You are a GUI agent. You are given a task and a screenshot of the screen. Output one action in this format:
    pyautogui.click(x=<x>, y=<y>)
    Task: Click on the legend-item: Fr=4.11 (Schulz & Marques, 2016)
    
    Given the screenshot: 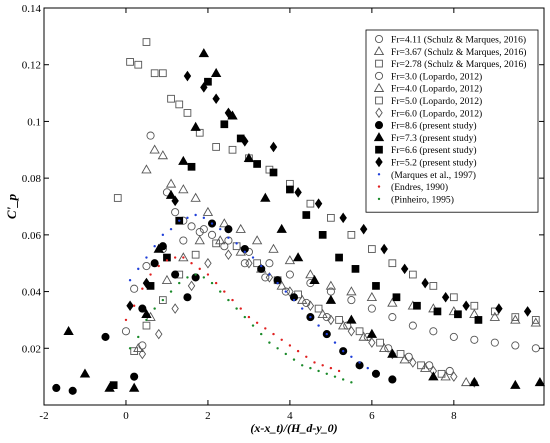 What is the action you would take?
    pyautogui.click(x=450, y=40)
    